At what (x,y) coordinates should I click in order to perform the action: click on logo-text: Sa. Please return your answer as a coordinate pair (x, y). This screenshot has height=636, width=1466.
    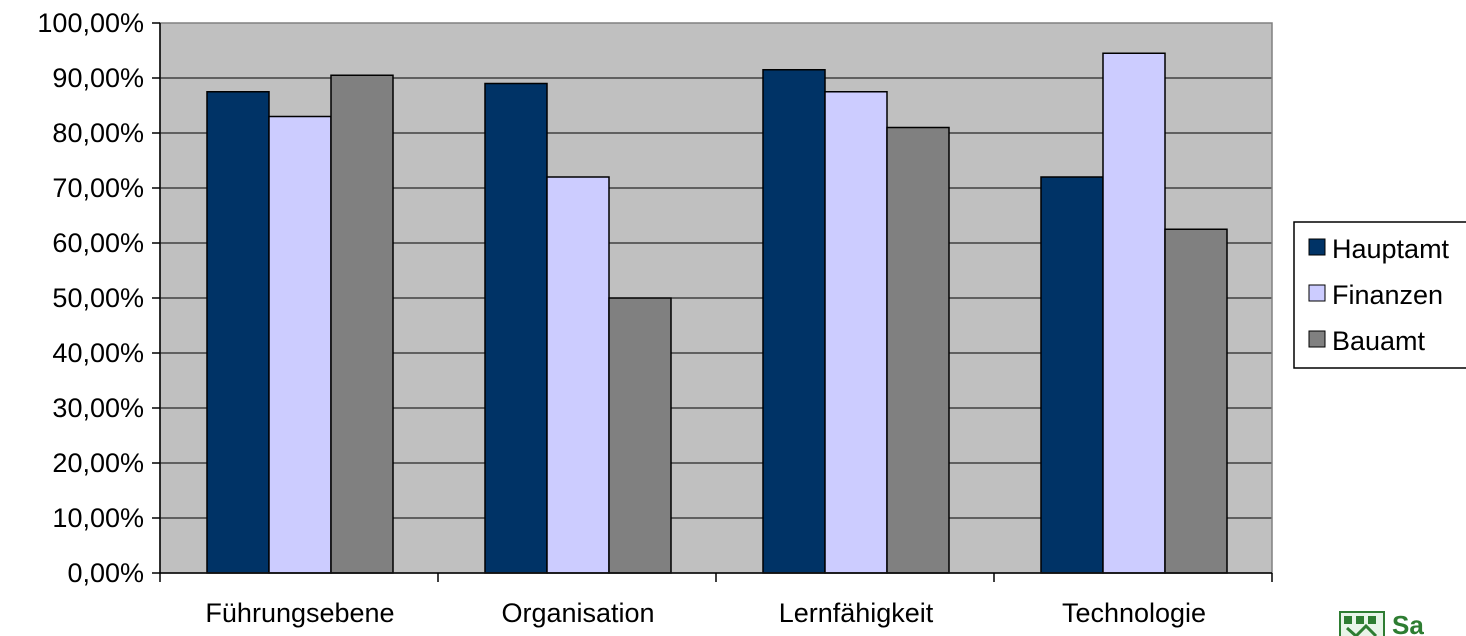
    Looking at the image, I should click on (1408, 623).